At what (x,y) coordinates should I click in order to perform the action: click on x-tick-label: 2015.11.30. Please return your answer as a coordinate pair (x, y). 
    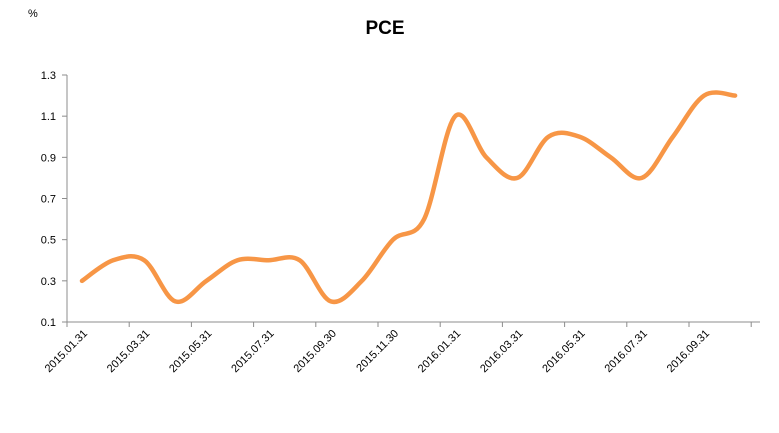
    Looking at the image, I should click on (377, 351).